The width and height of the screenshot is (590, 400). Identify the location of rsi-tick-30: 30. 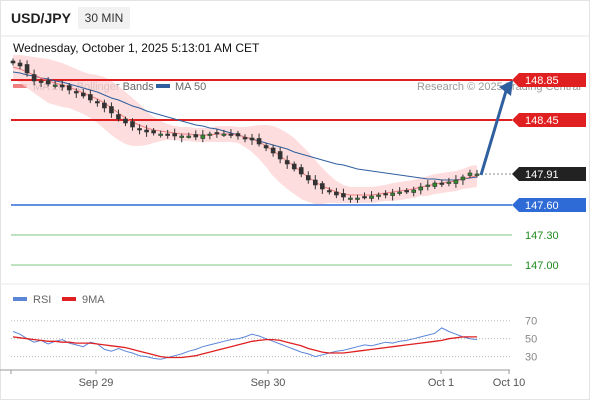
(531, 358).